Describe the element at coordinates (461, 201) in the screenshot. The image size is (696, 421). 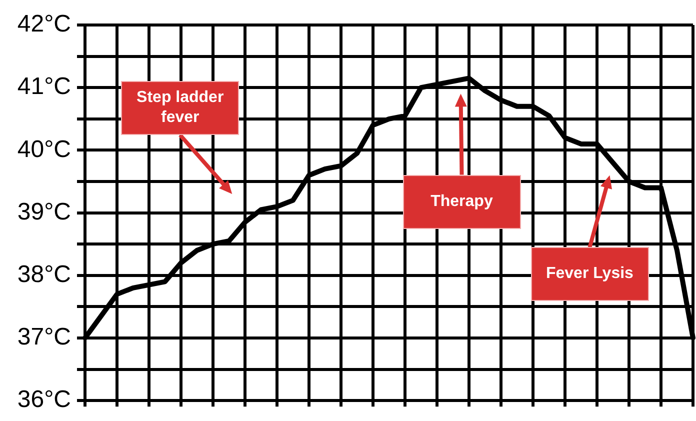
I see `callout-box: Therapy` at that location.